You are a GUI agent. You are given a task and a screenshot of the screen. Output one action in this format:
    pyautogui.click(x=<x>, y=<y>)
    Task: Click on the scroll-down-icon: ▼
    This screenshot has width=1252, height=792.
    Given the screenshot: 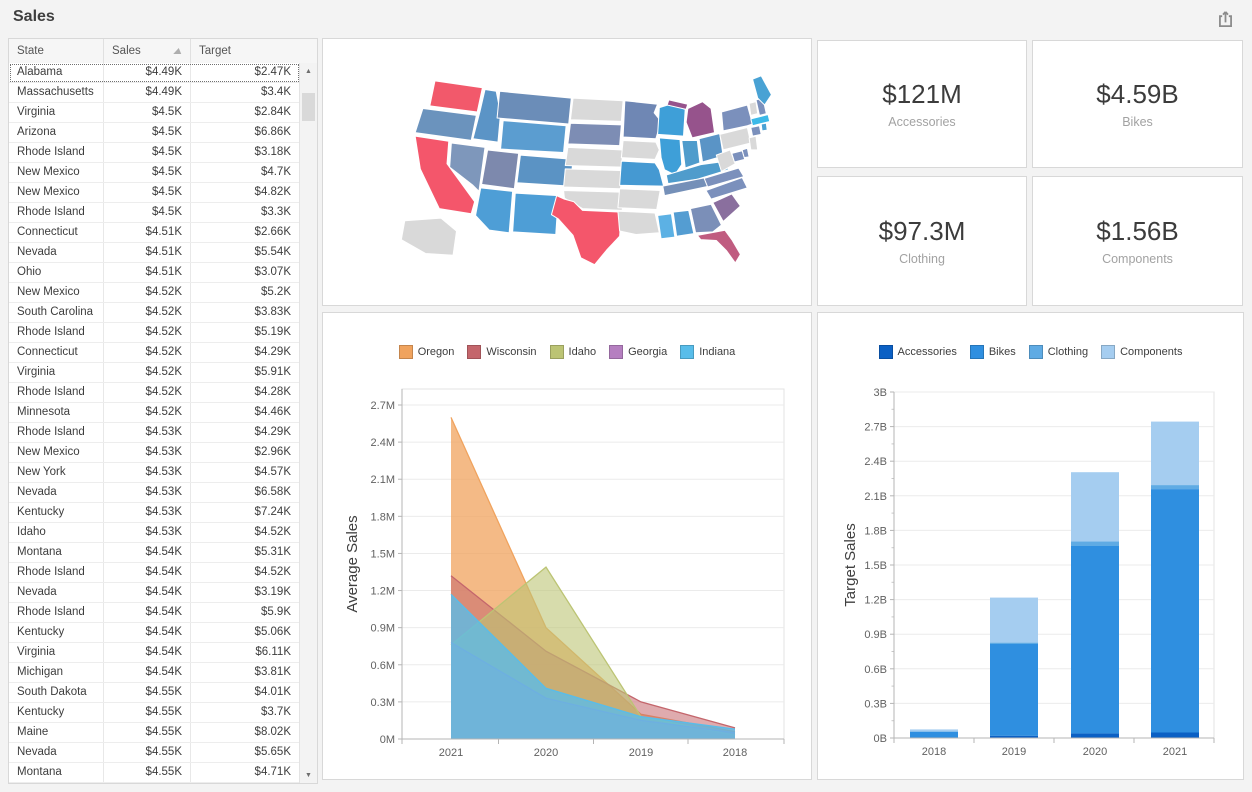 What is the action you would take?
    pyautogui.click(x=308, y=775)
    